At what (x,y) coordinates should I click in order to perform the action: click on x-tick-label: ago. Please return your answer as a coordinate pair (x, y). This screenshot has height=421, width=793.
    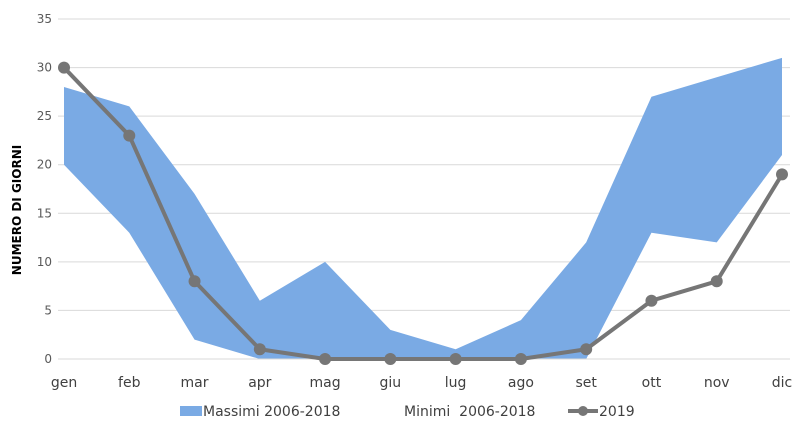
    Looking at the image, I should click on (521, 383).